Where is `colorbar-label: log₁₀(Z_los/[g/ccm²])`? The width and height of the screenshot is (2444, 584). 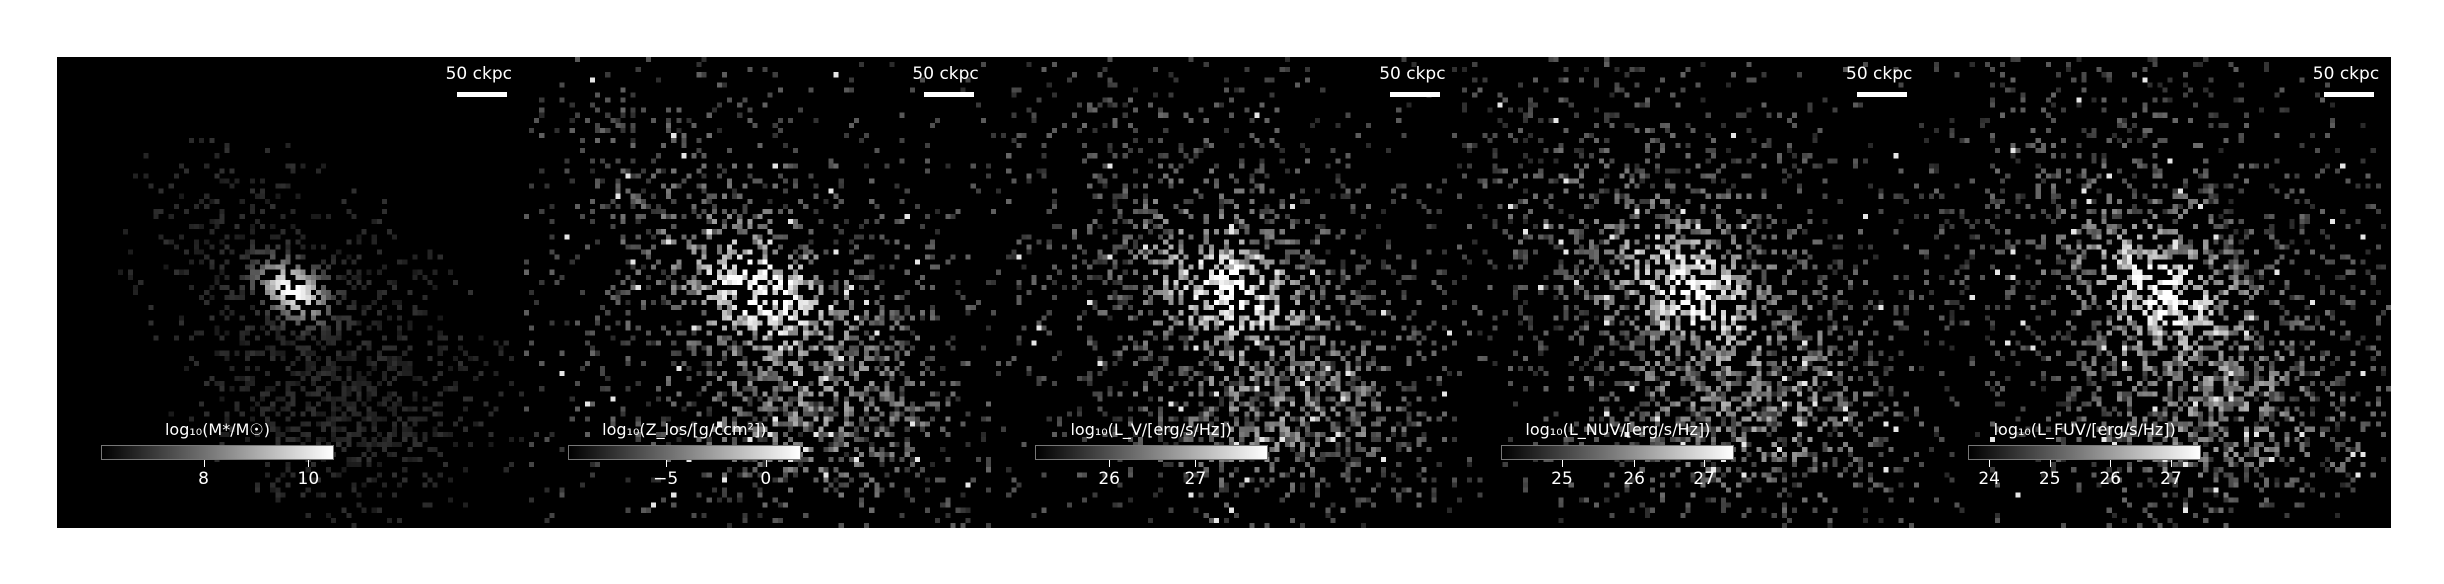 colorbar-label: log₁₀(Z_los/[g/ccm²]) is located at coordinates (684, 429).